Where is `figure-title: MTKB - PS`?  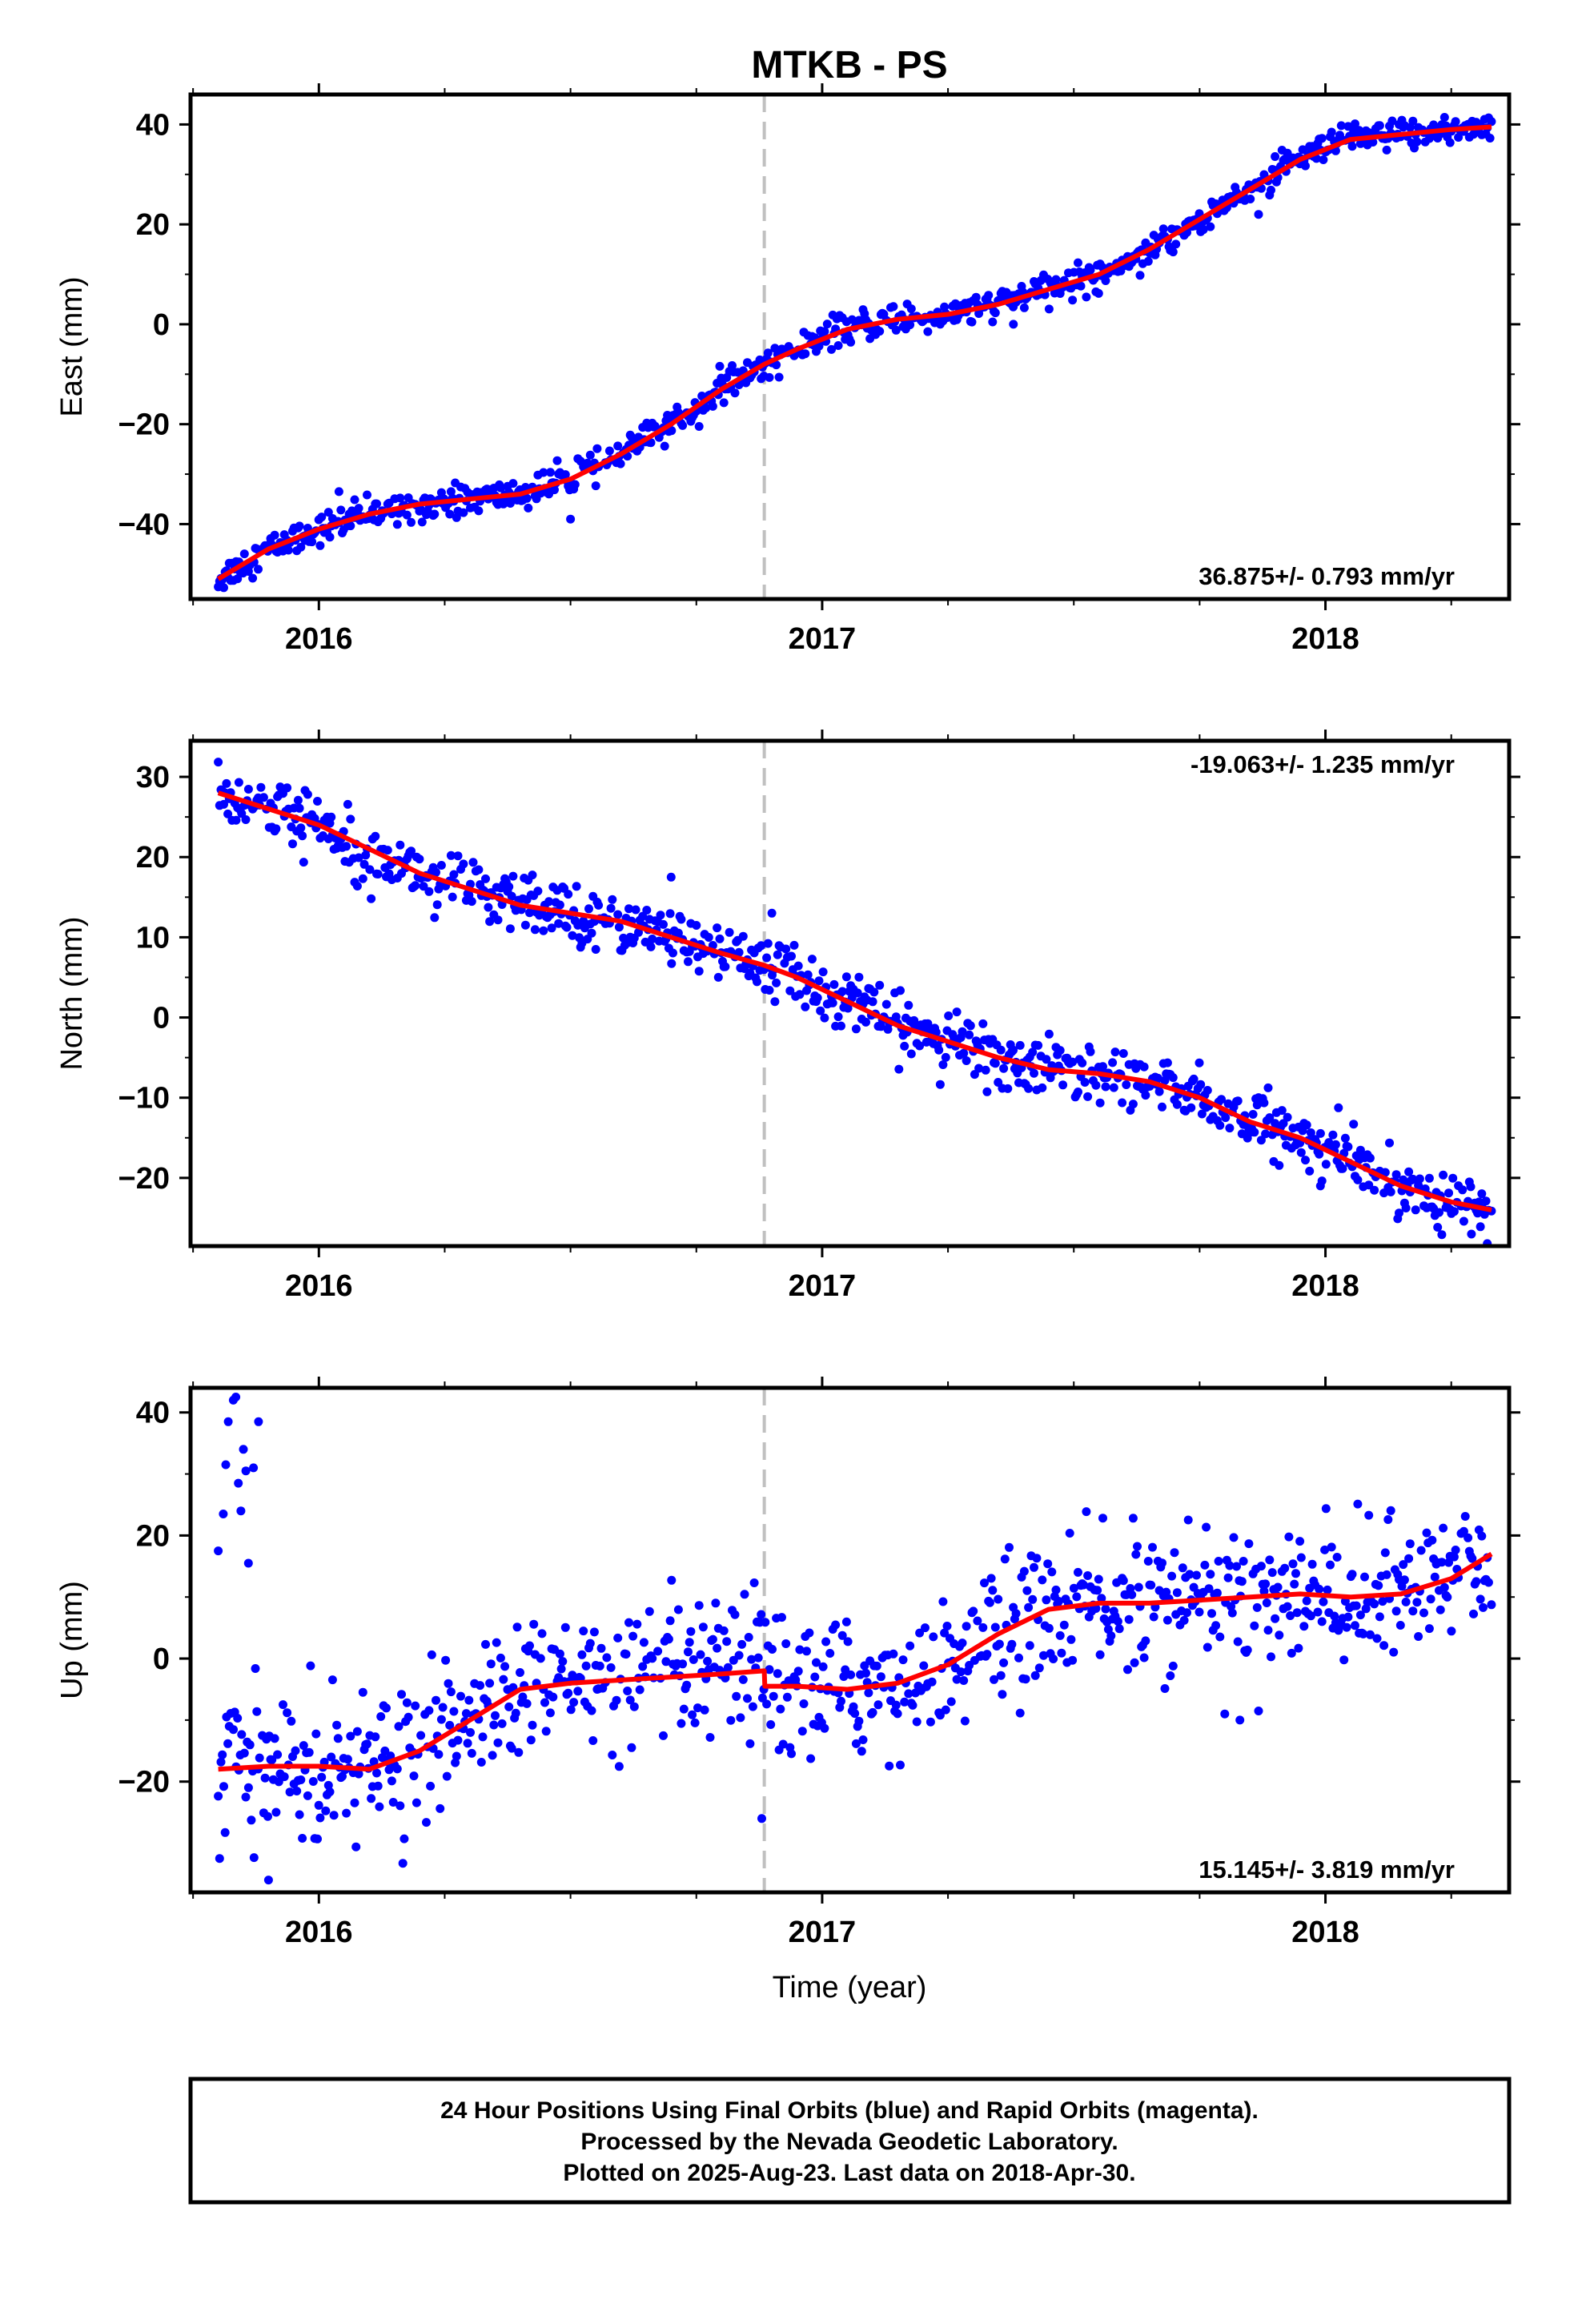 figure-title: MTKB - PS is located at coordinates (849, 65).